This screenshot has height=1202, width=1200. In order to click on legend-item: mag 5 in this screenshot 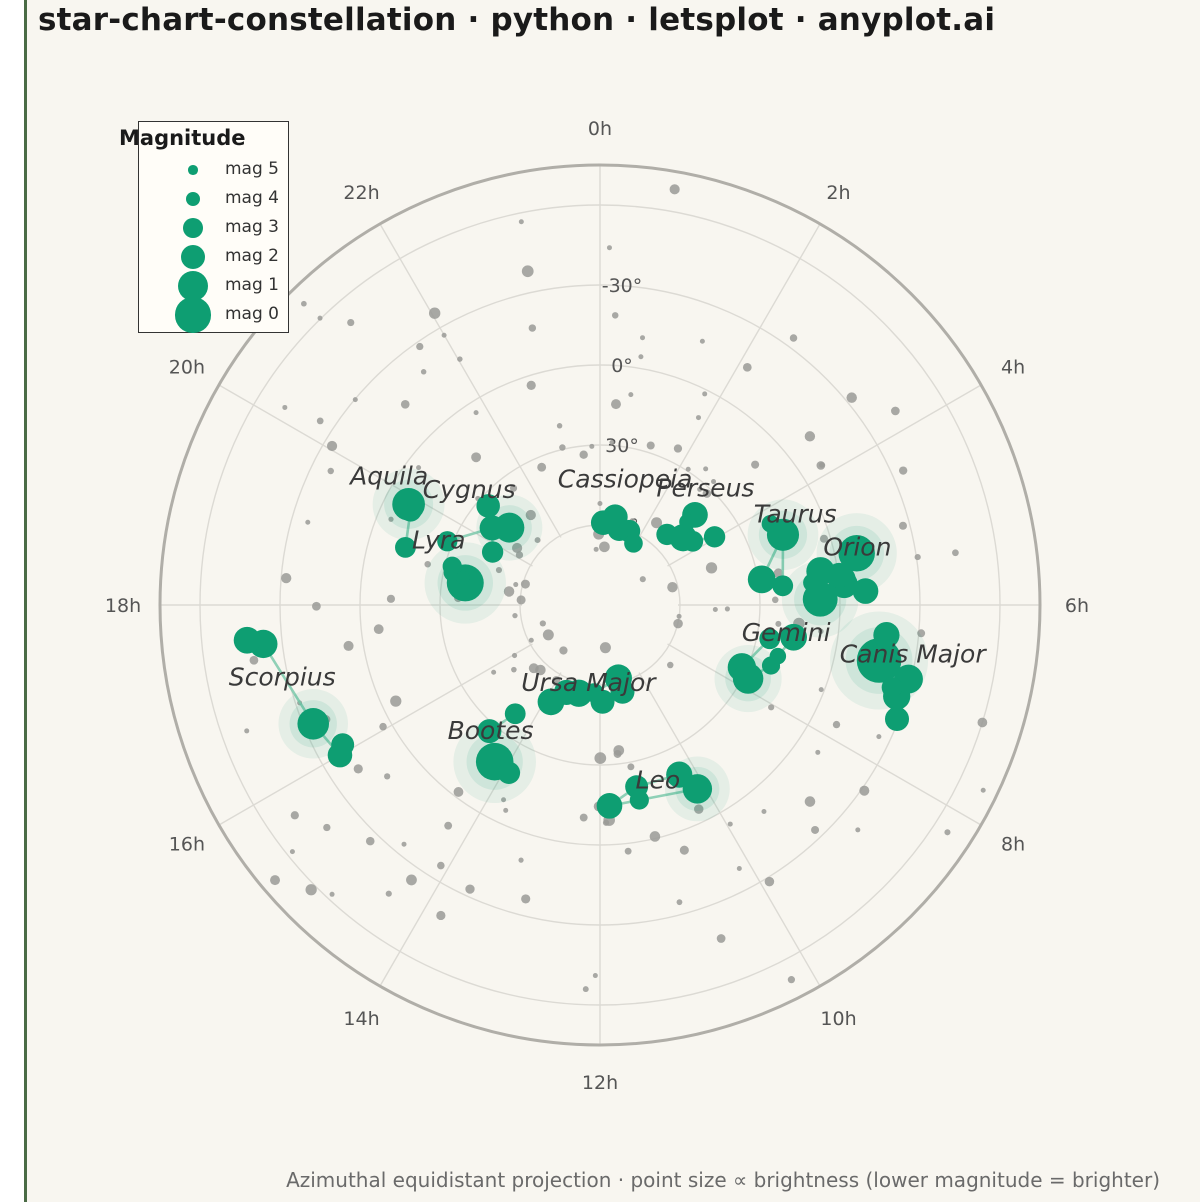, I will do `click(214, 170)`.